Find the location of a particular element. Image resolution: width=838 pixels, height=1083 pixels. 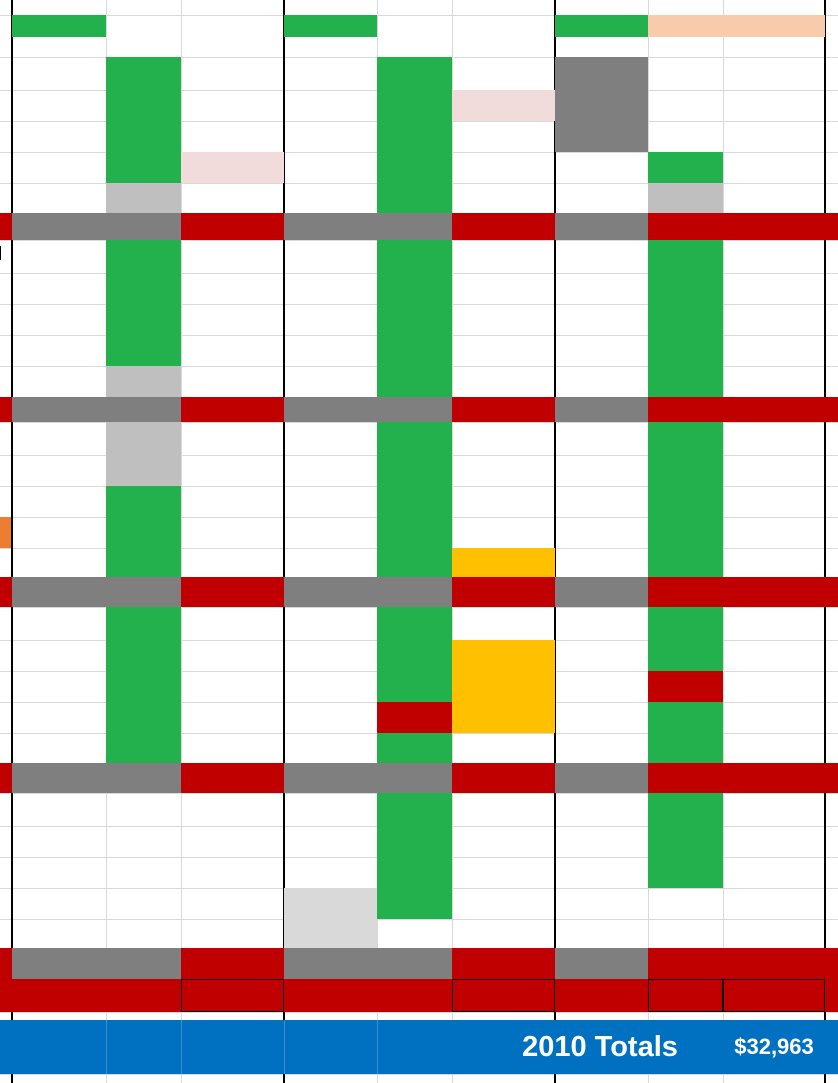

month-header-apr is located at coordinates (601, 26).